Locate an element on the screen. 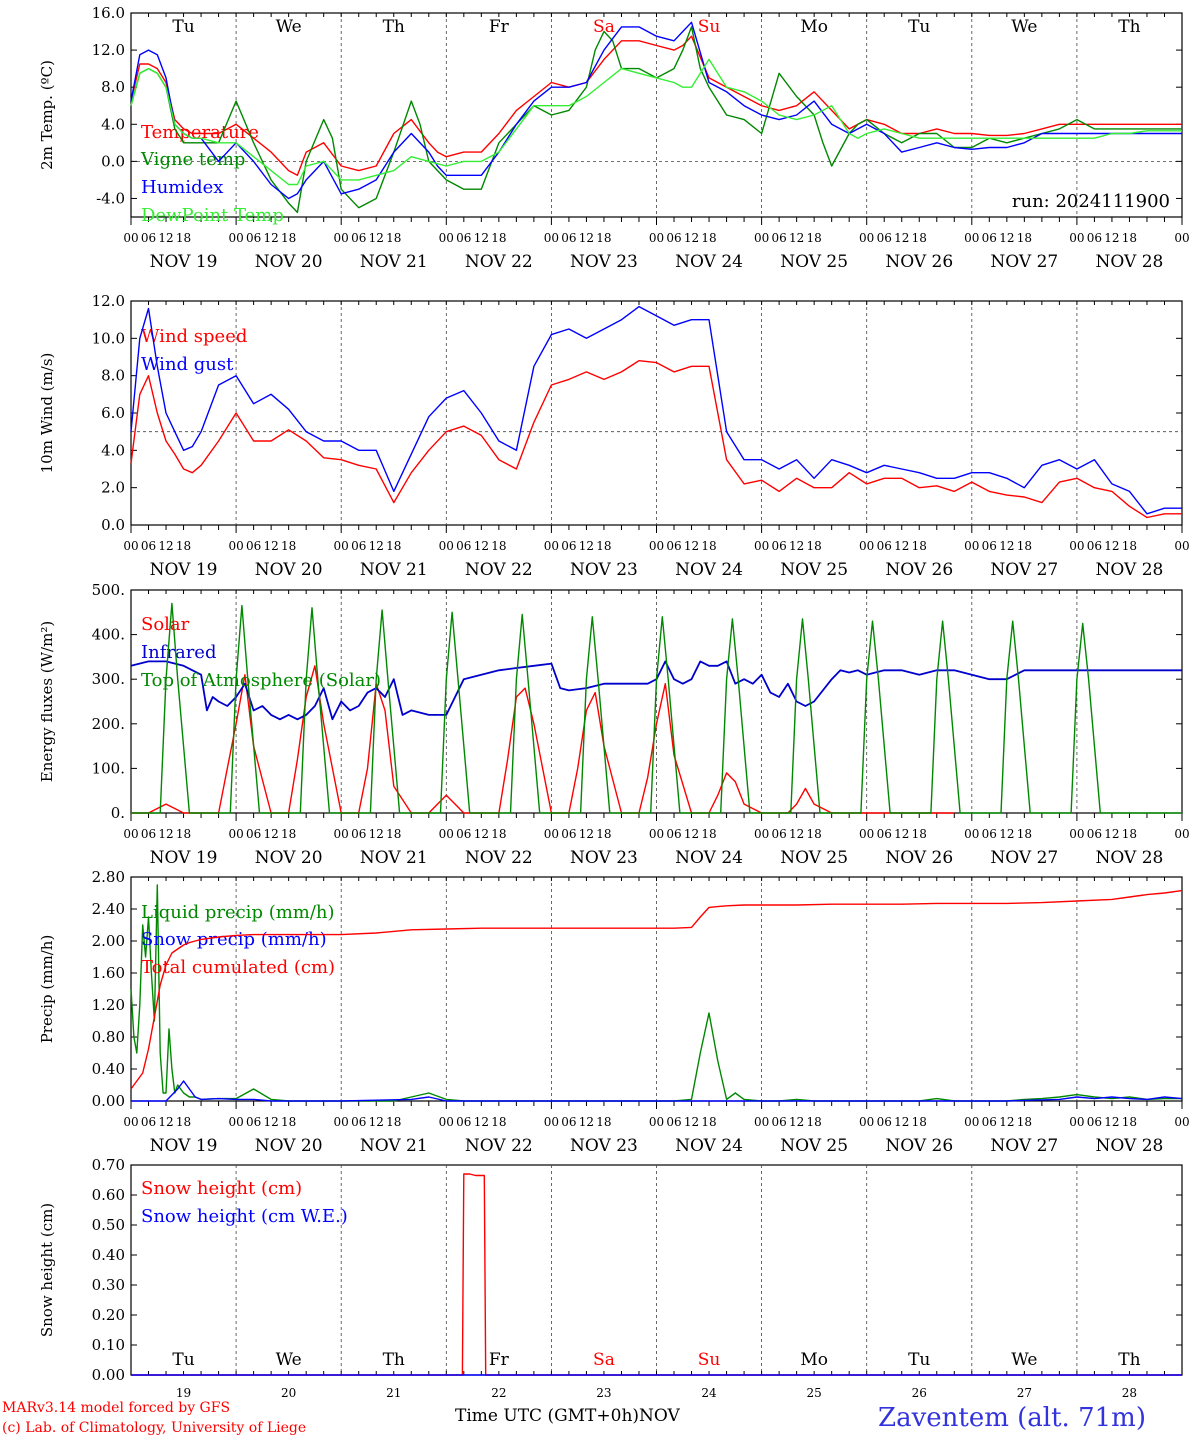  y-tick-label: 0.00 is located at coordinates (108, 1101).